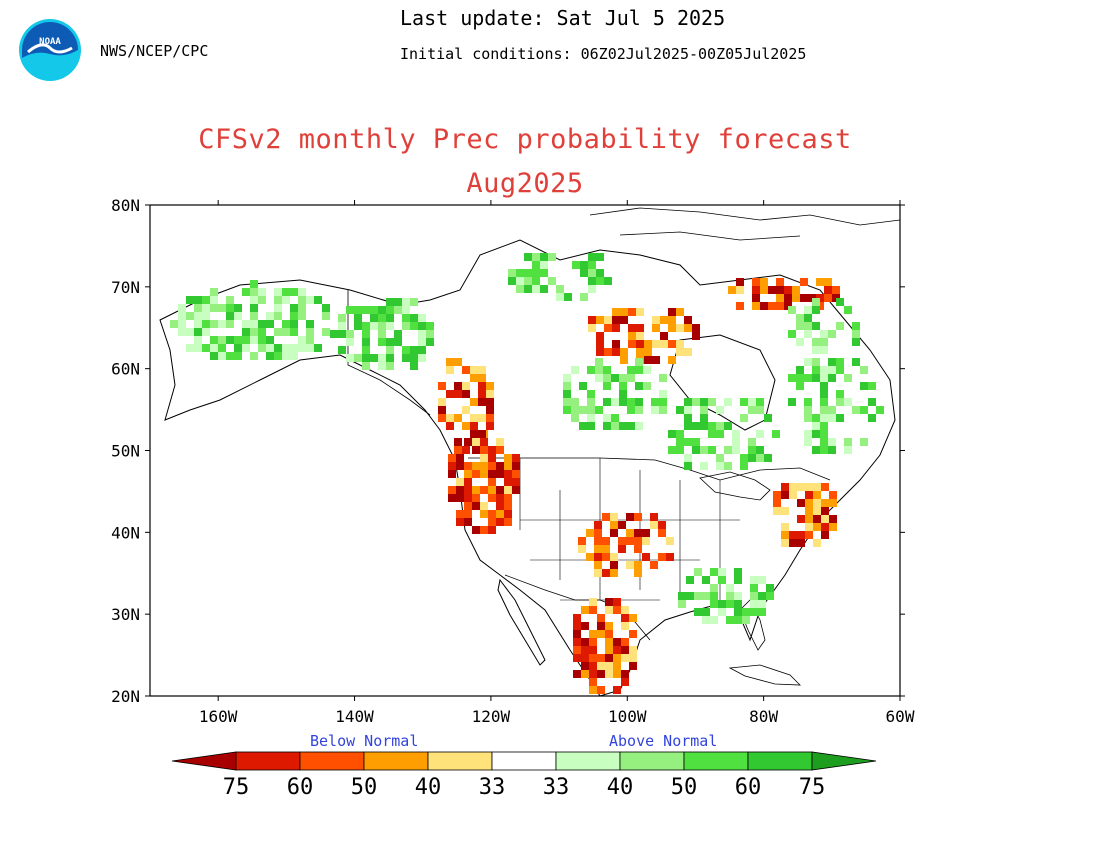 This screenshot has width=1100, height=850. I want to click on latitude-labels: 80N 70N 60N 50N 40N 30N 20N, so click(125, 451).